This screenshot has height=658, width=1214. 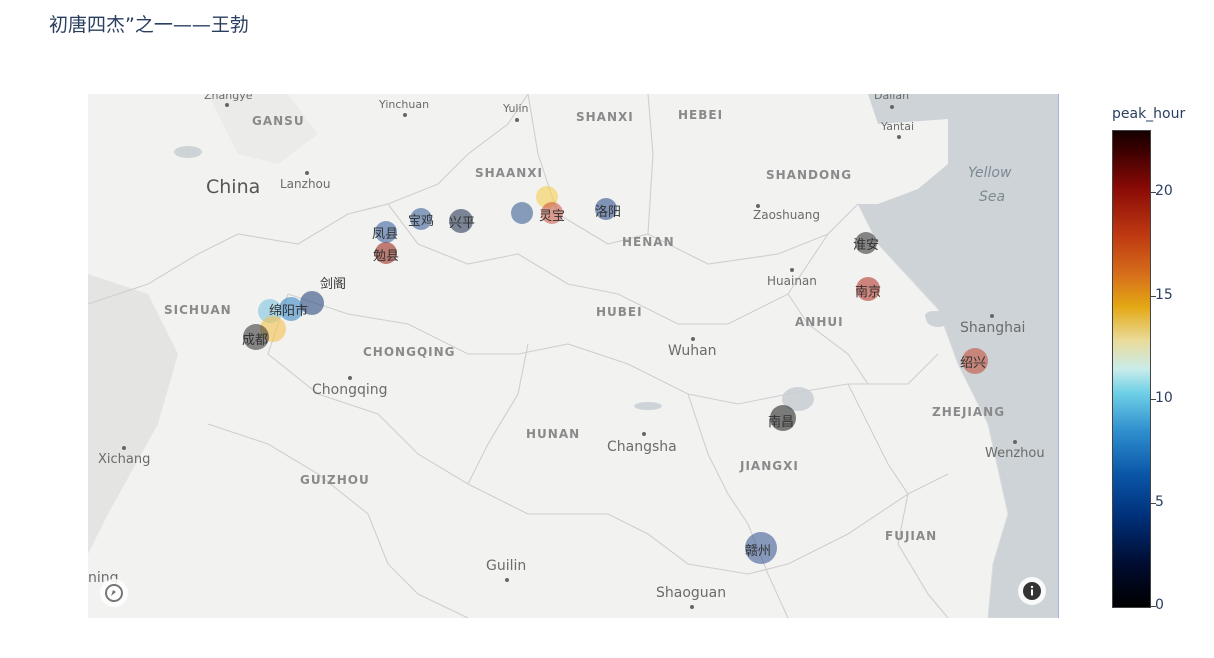 What do you see at coordinates (898, 126) in the screenshot?
I see `city-label: Yantai` at bounding box center [898, 126].